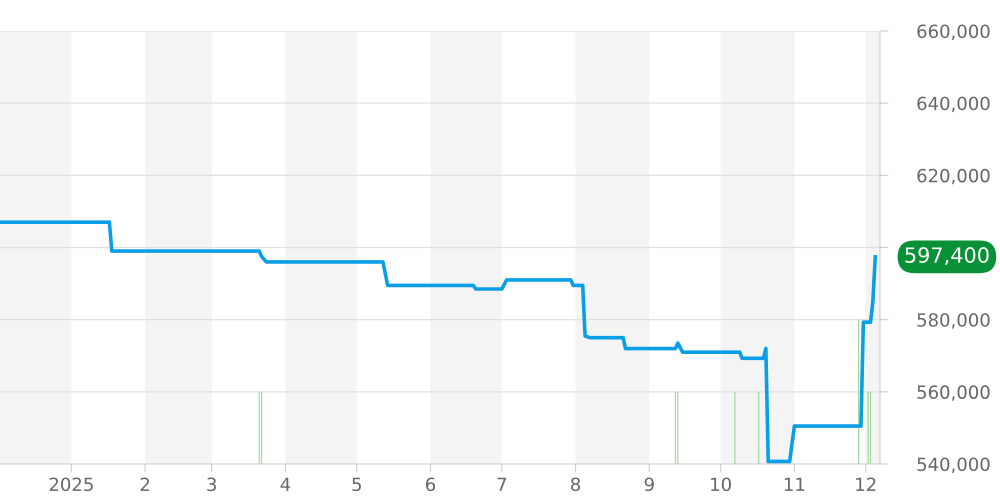 Image resolution: width=1000 pixels, height=500 pixels. What do you see at coordinates (953, 32) in the screenshot?
I see `y-tick-label: 660,000` at bounding box center [953, 32].